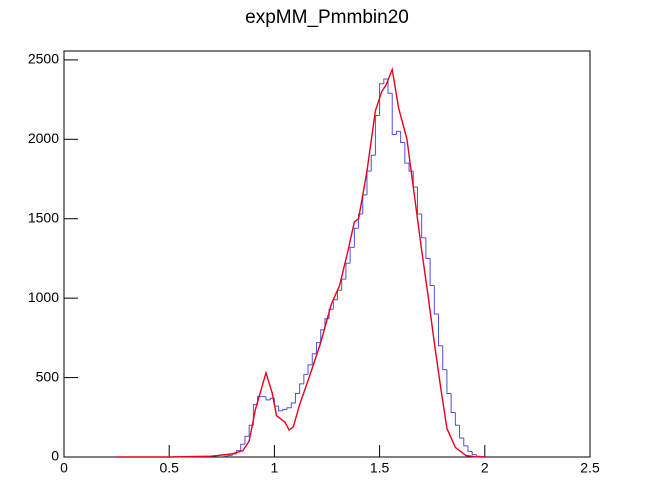 The image size is (654, 500). Describe the element at coordinates (169, 468) in the screenshot. I see `x-tick-label: 0.5` at that location.